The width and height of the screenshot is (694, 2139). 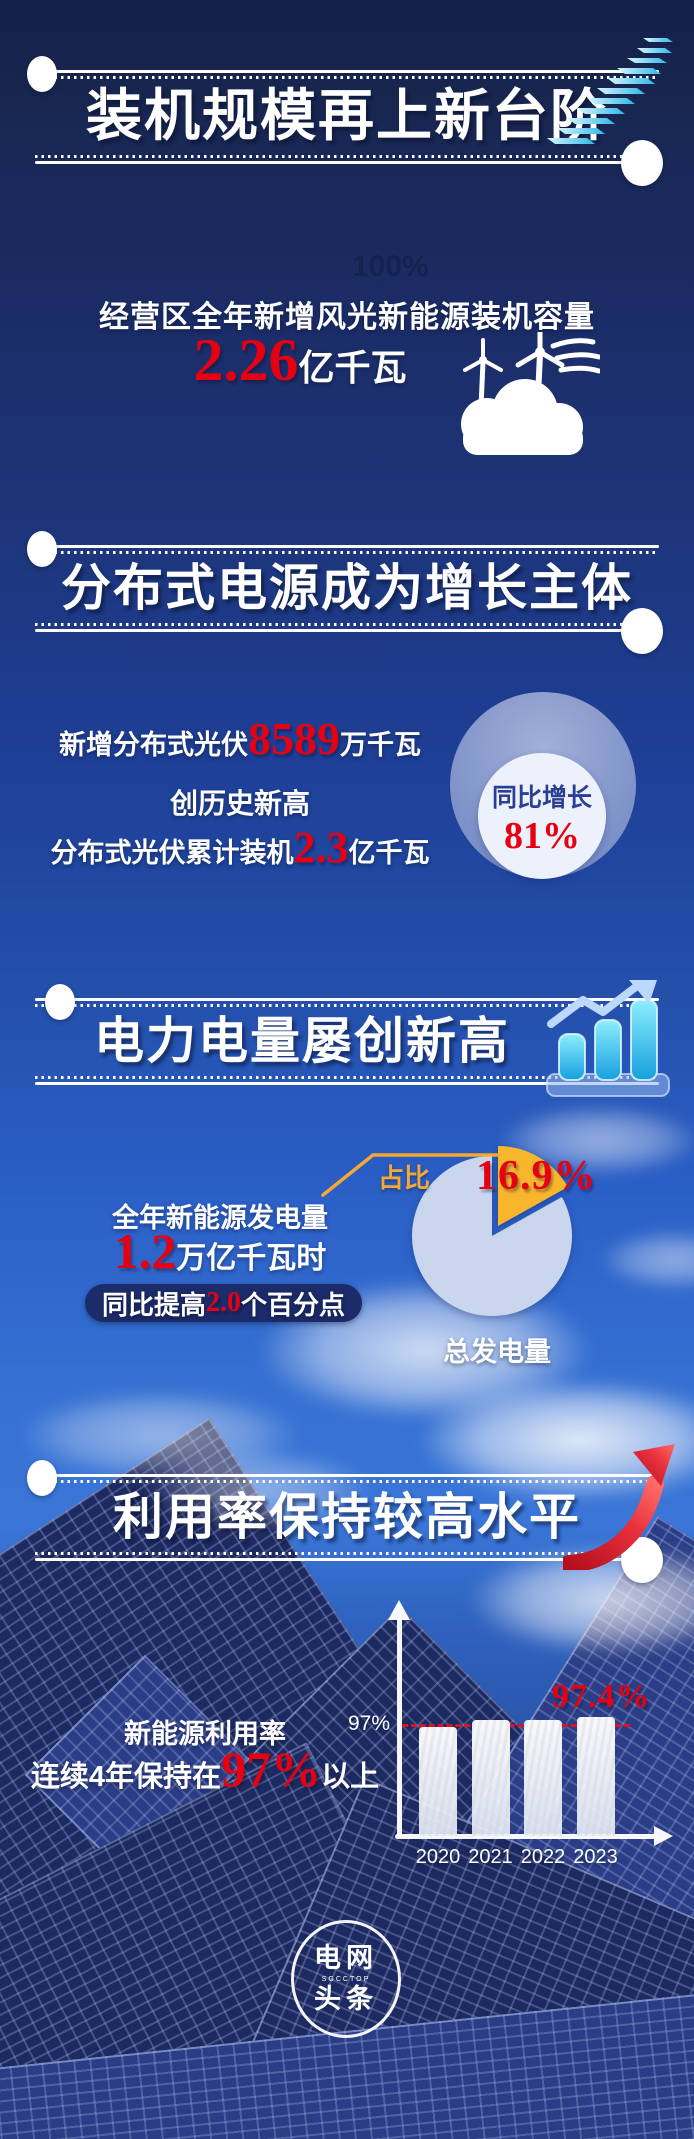 What do you see at coordinates (541, 797) in the screenshot?
I see `growth-badge-label: 同比增长` at bounding box center [541, 797].